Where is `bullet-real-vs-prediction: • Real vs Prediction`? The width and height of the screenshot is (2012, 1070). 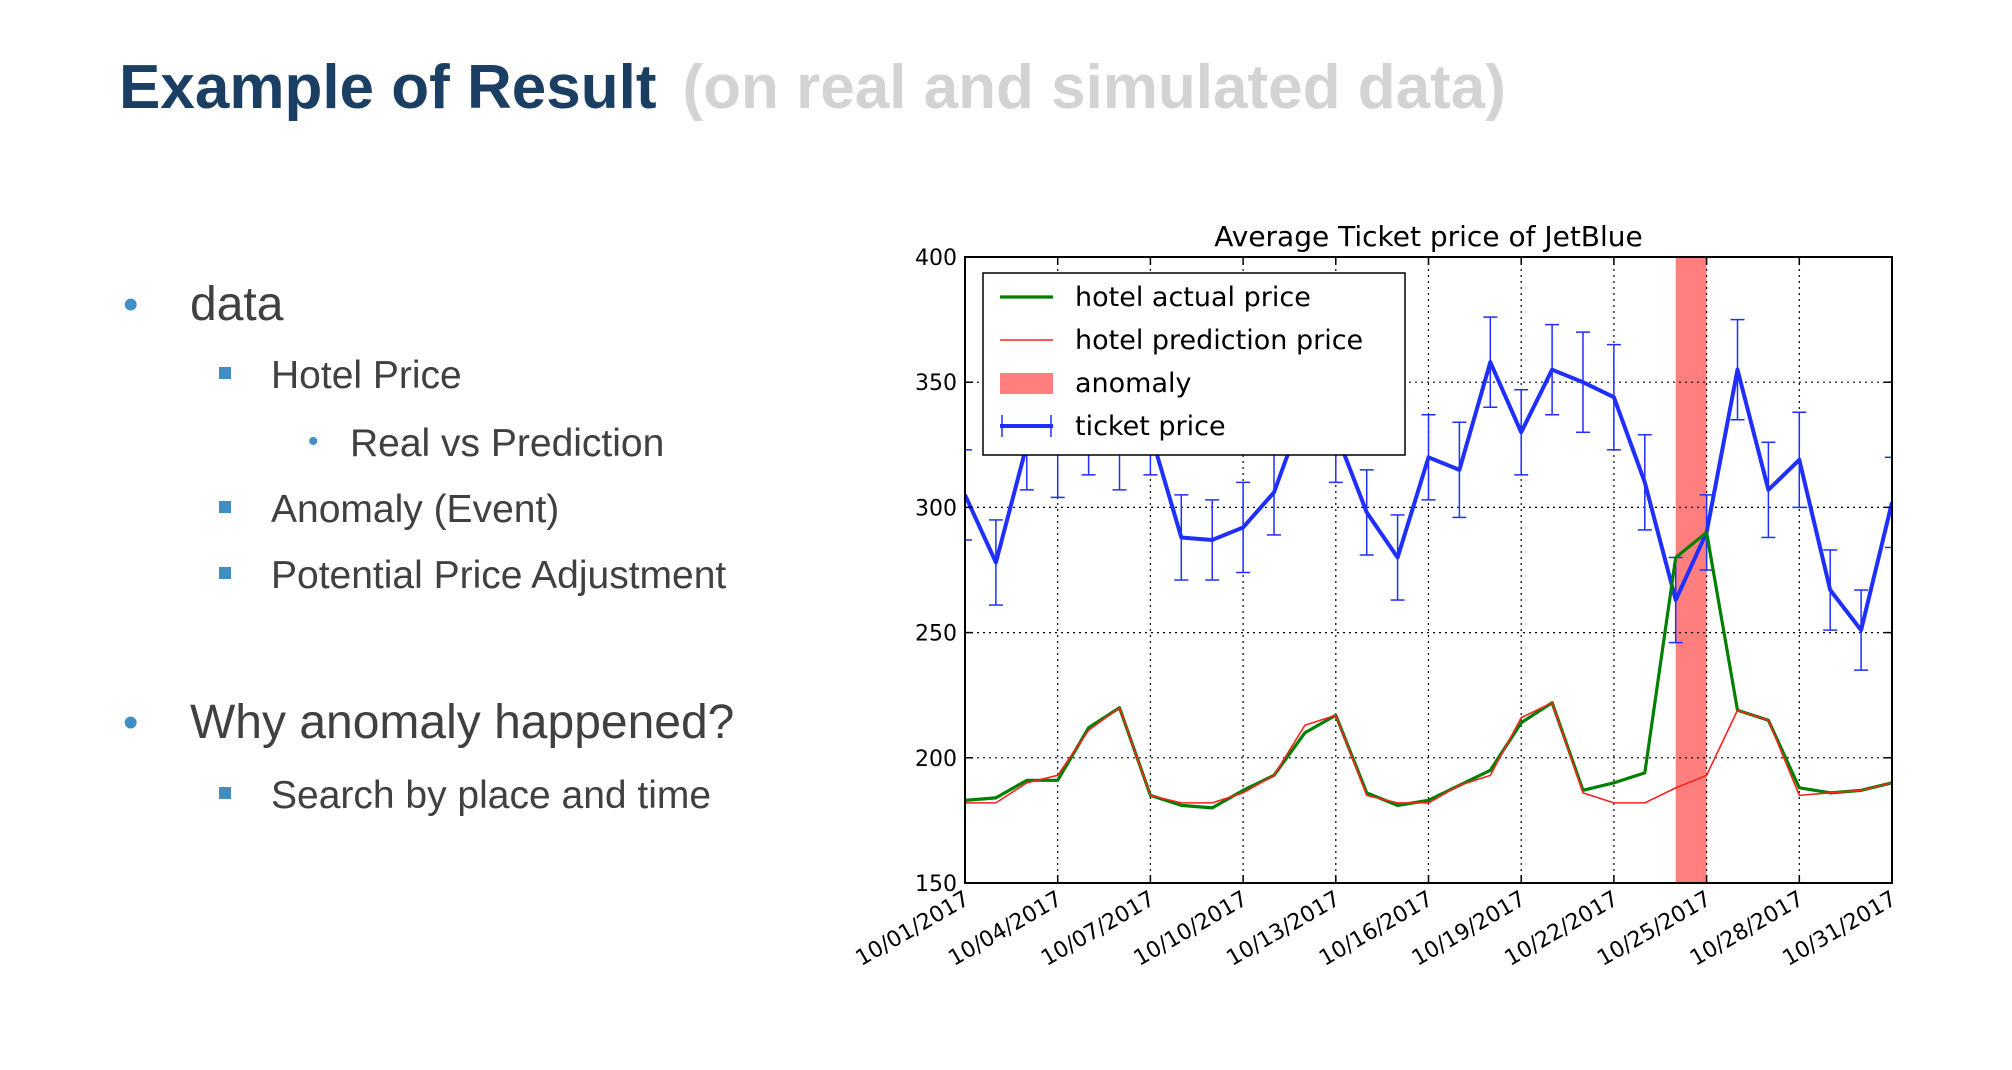
bullet-real-vs-prediction: • Real vs Prediction is located at coordinates (486, 444).